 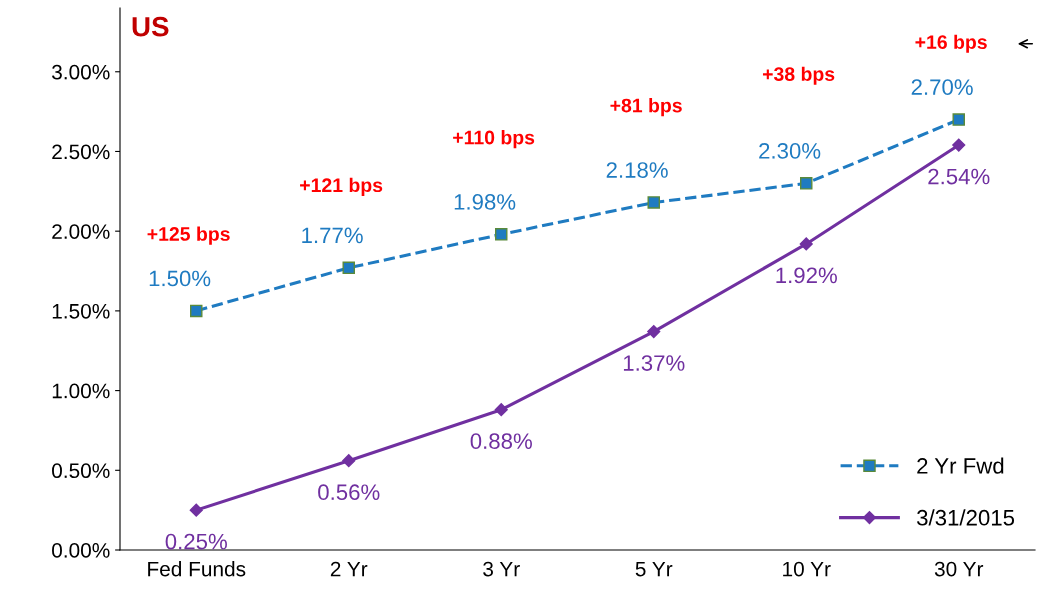 What do you see at coordinates (197, 569) in the screenshot?
I see `x-tick-label: Fed Funds` at bounding box center [197, 569].